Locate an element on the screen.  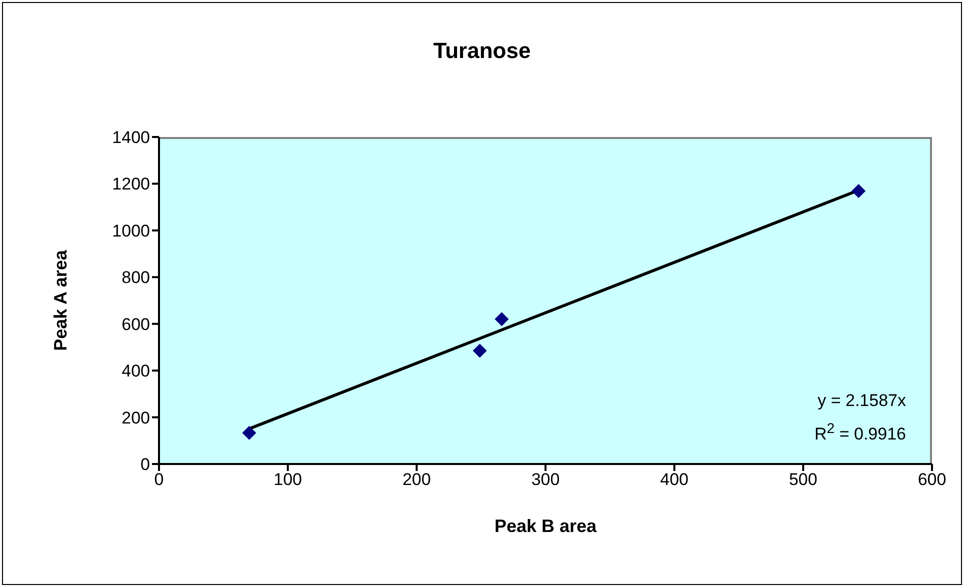
y-axis-title: Peak A area is located at coordinates (60, 300).